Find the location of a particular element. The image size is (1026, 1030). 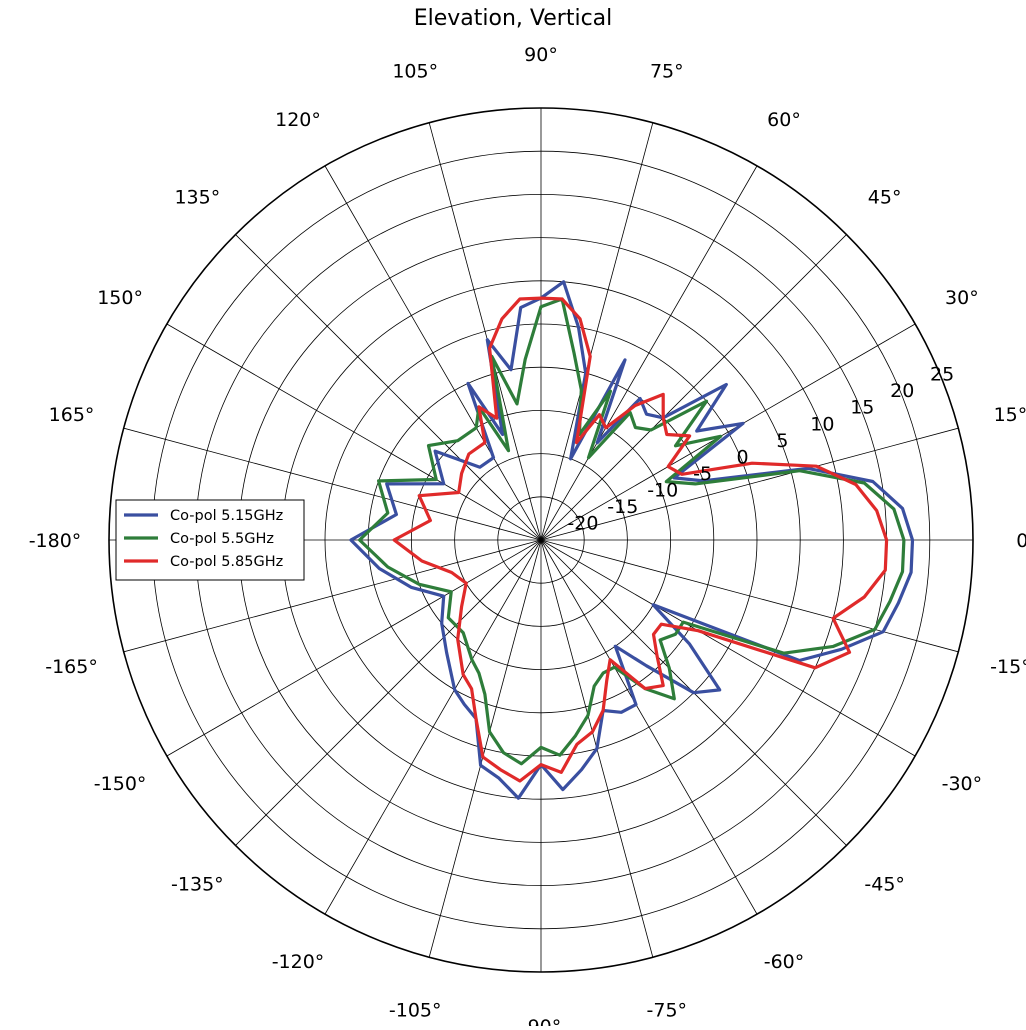

angle-tick-label: 135° is located at coordinates (197, 197).